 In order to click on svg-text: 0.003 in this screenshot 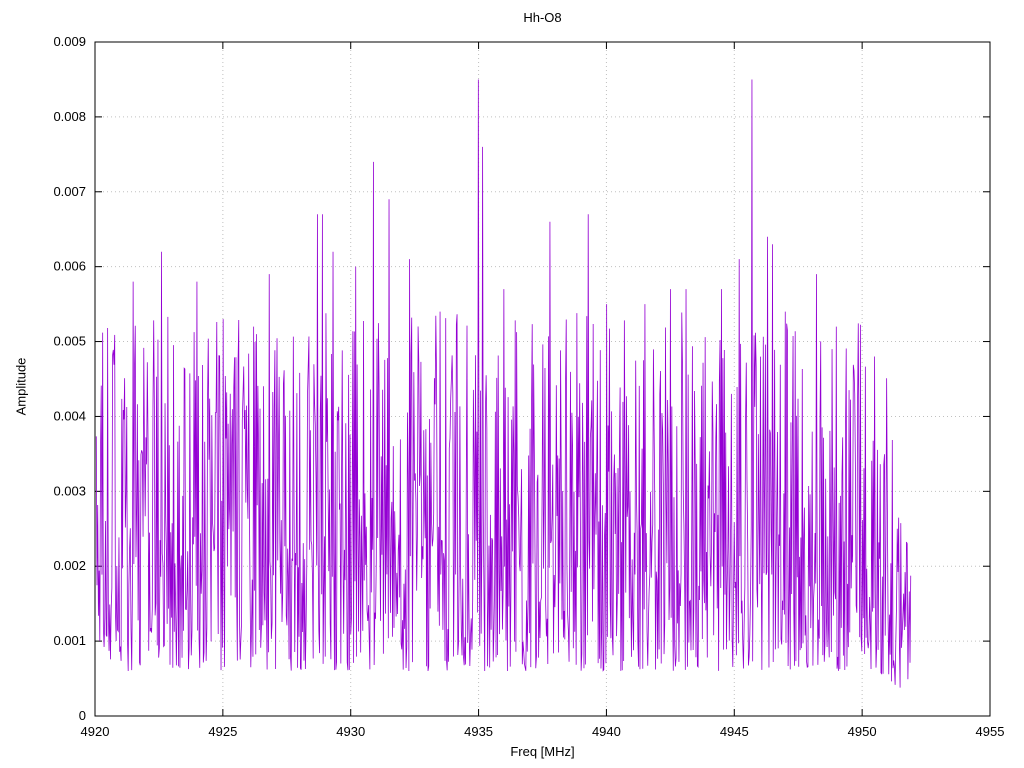, I will do `click(69, 490)`.